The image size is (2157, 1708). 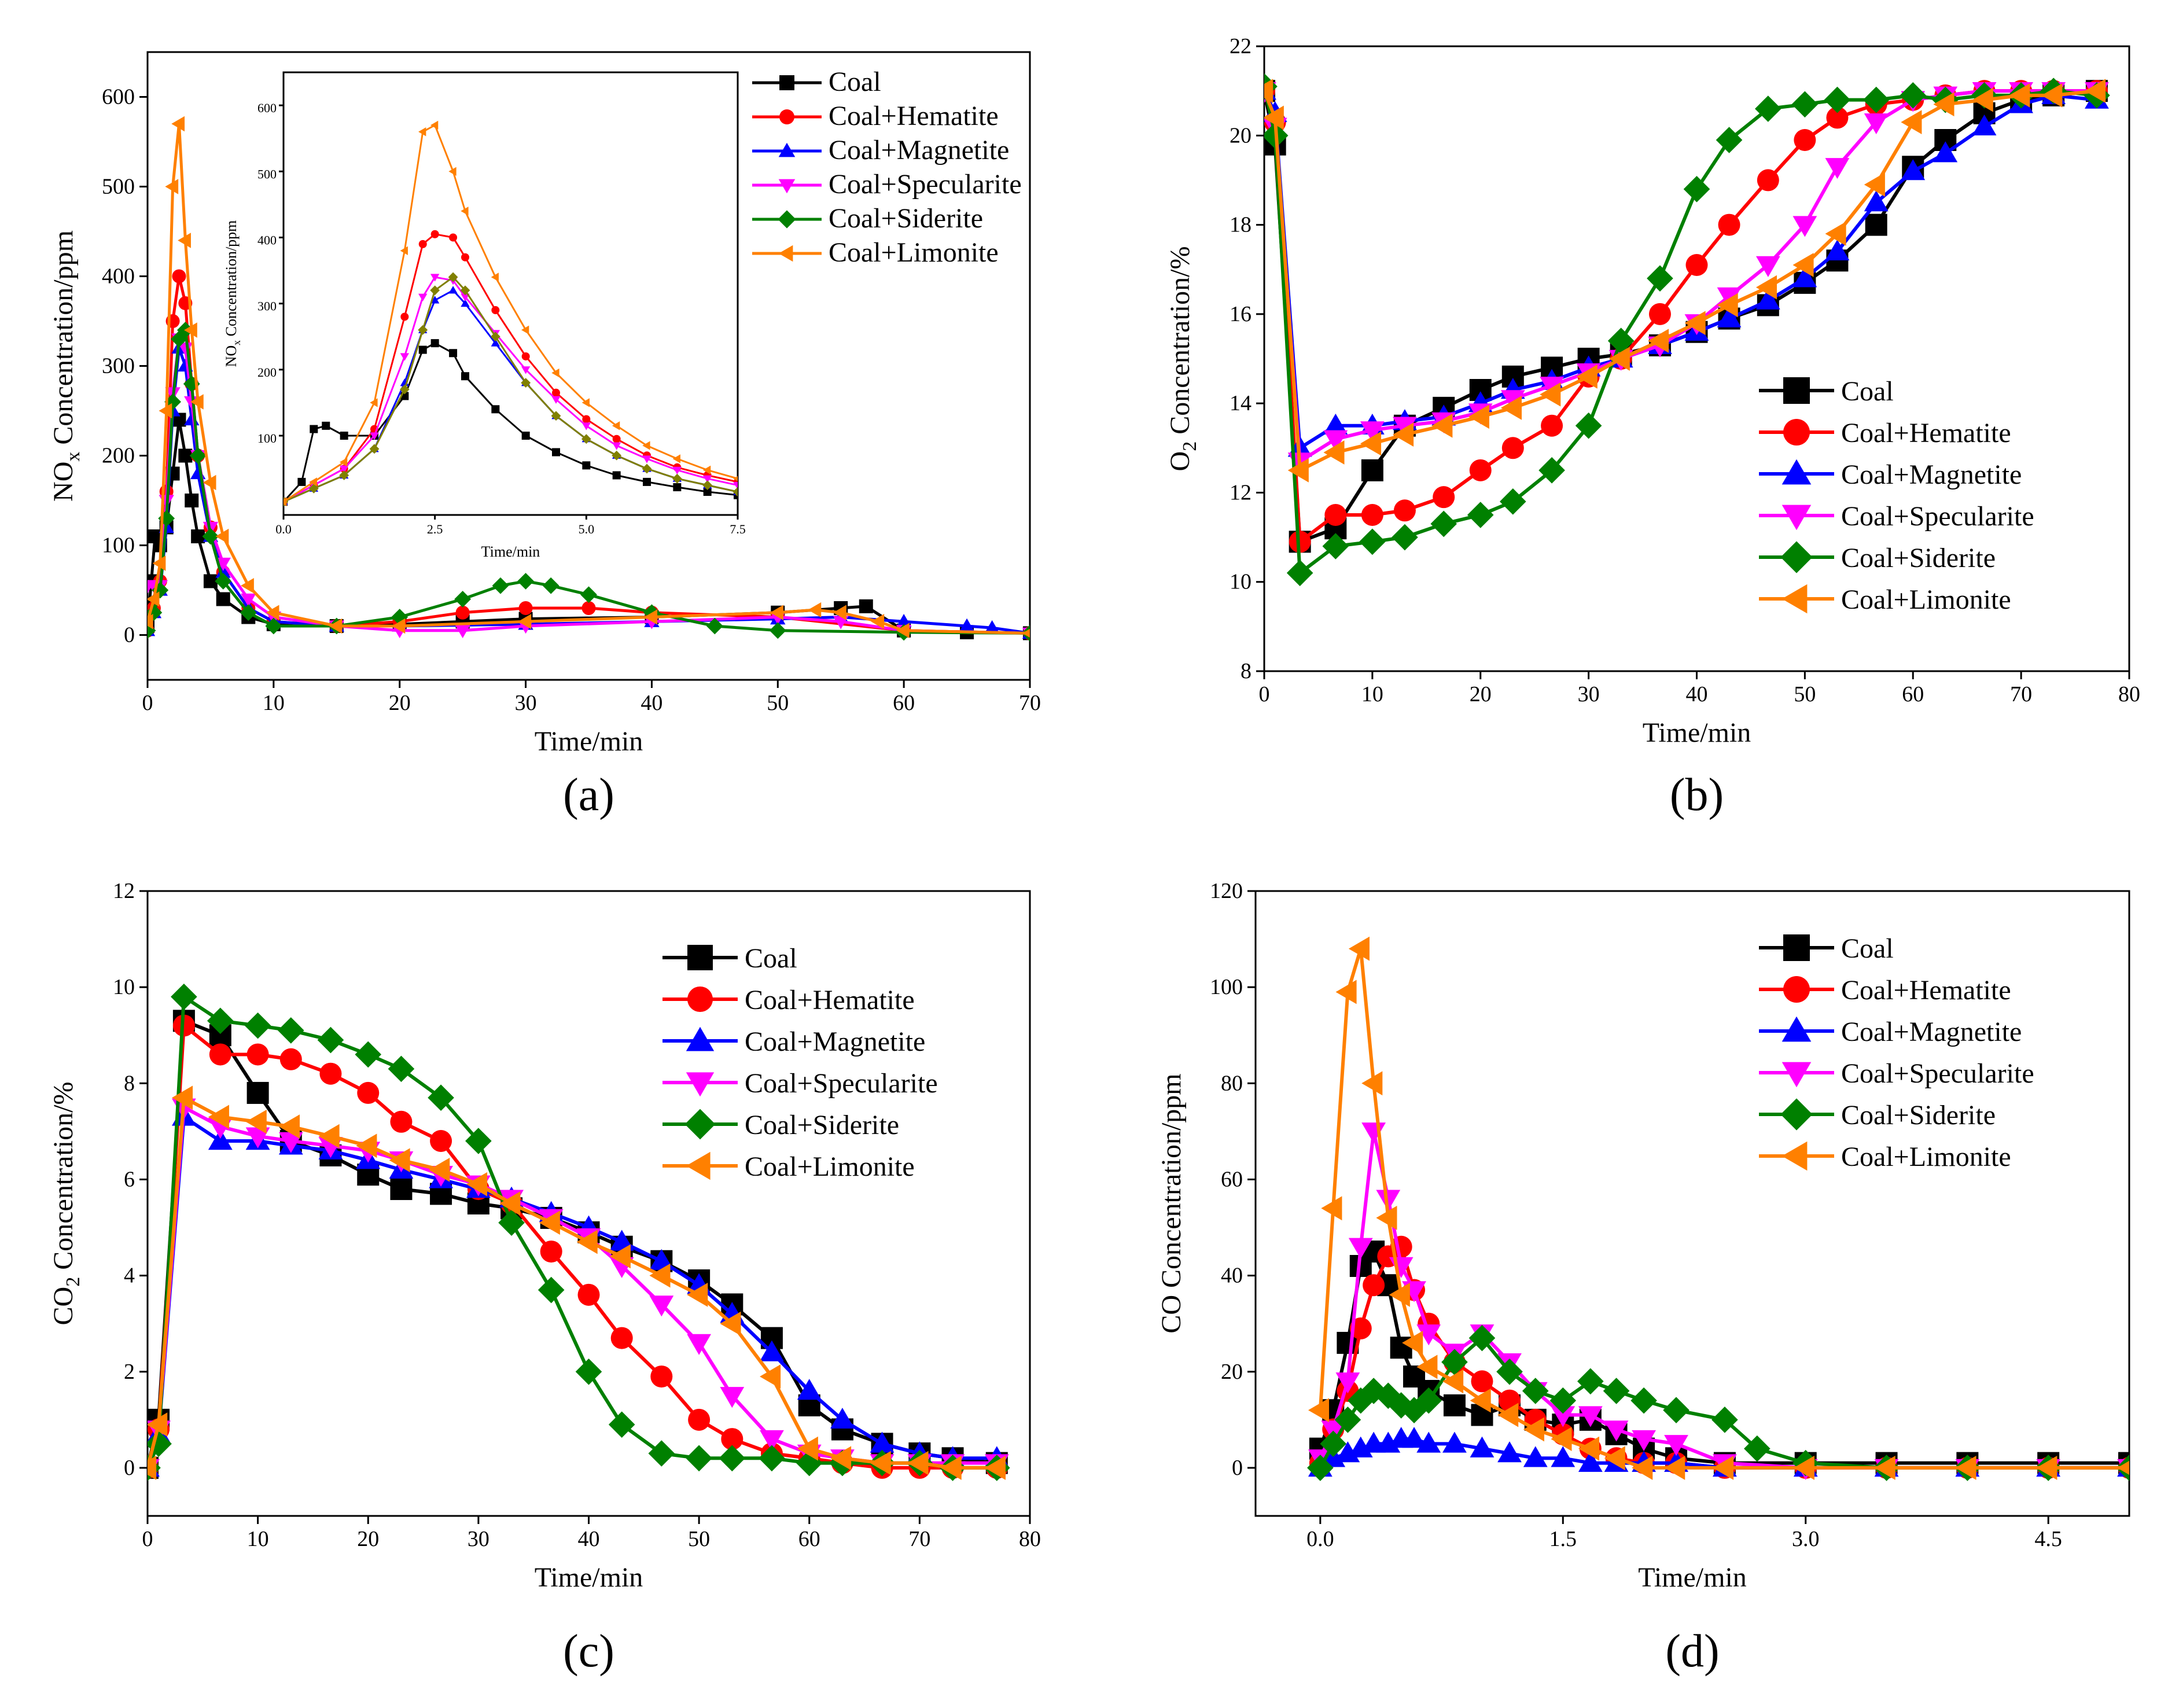 I want to click on panel-a-xtick-label: 70, so click(x=1030, y=703).